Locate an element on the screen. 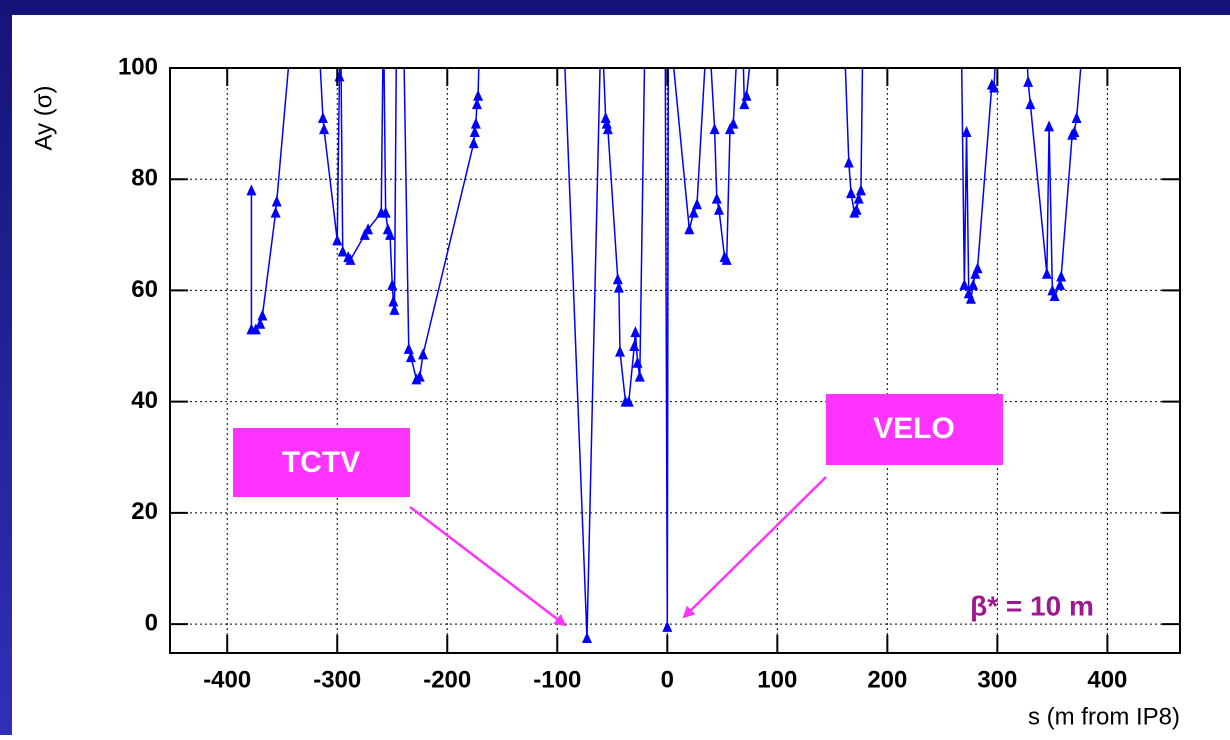  y-tick-label: 80 is located at coordinates (144, 178).